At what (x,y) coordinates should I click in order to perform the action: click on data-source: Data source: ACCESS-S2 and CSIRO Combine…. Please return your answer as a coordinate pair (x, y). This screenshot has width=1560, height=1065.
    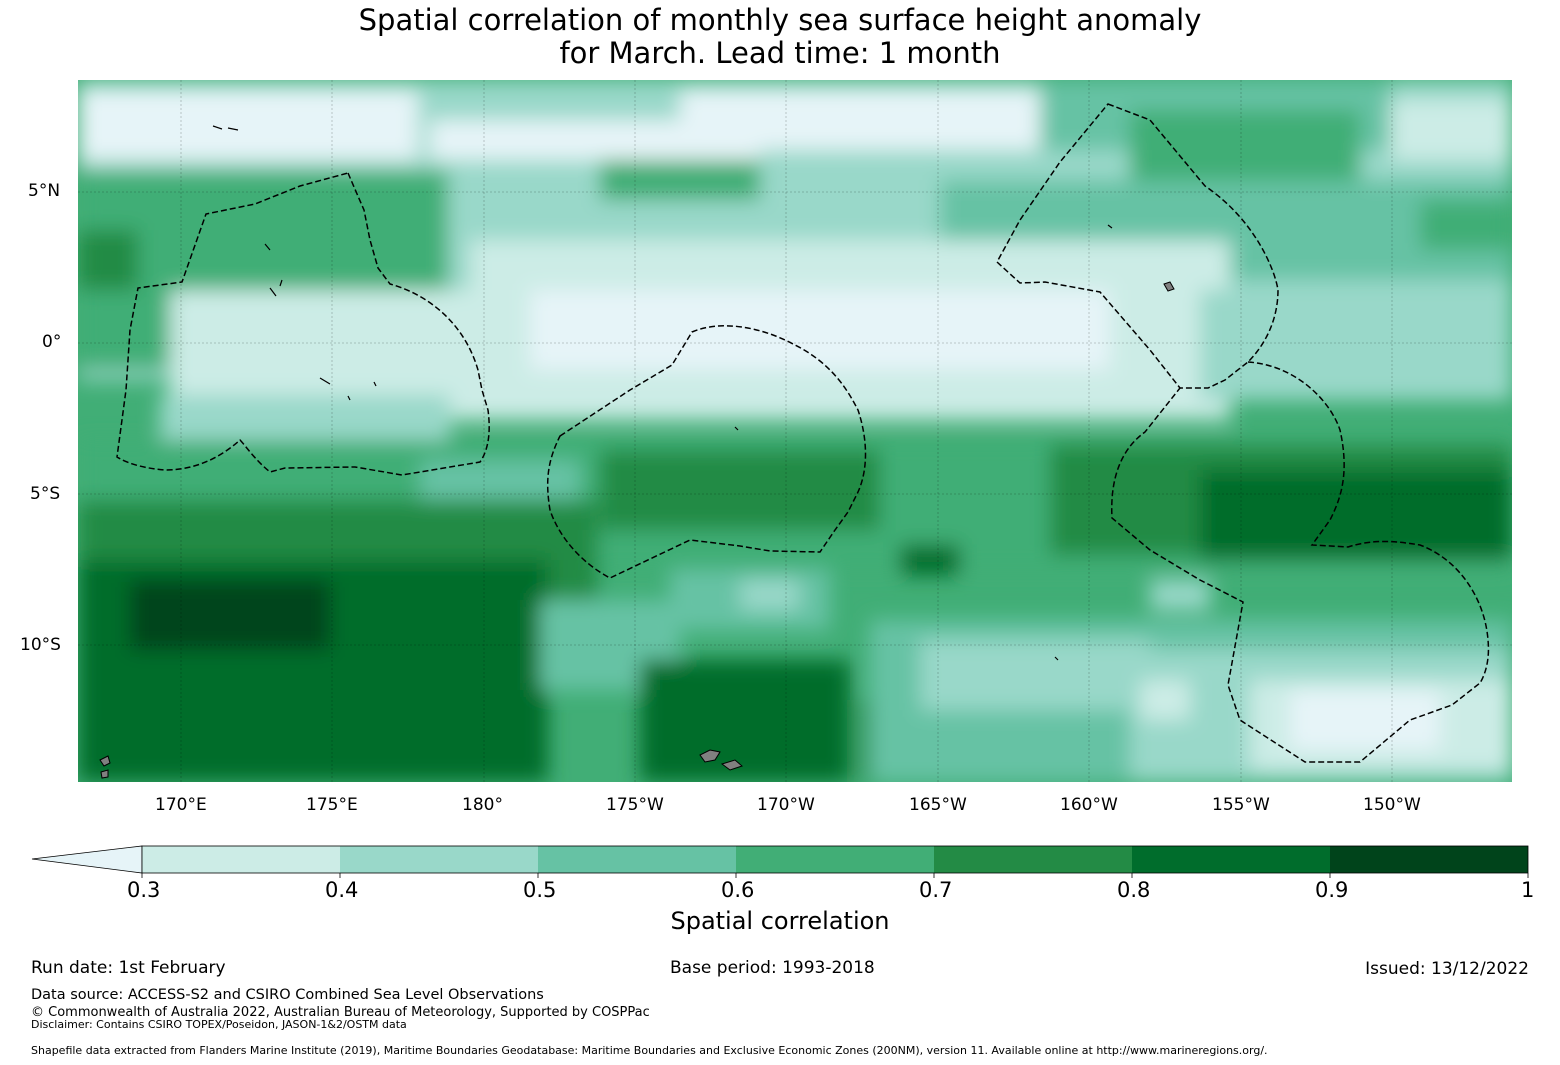
    Looking at the image, I should click on (287, 995).